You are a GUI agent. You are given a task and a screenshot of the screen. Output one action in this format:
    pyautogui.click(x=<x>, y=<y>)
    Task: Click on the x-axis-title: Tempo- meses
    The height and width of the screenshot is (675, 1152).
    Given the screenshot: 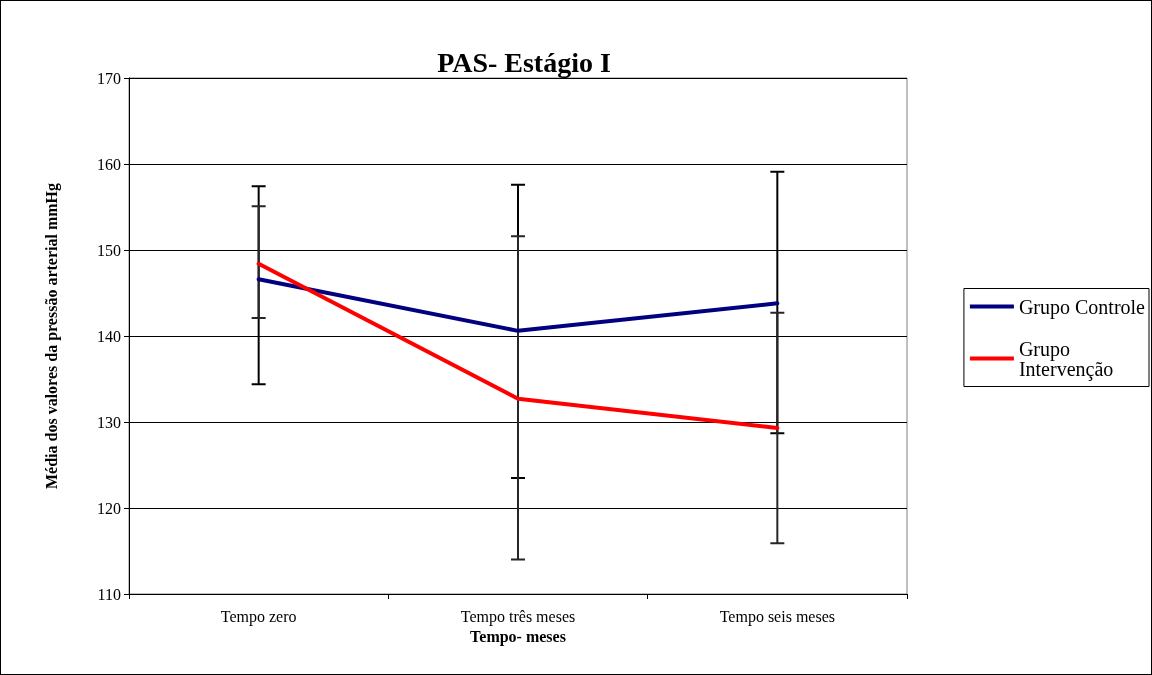 What is the action you would take?
    pyautogui.click(x=518, y=637)
    